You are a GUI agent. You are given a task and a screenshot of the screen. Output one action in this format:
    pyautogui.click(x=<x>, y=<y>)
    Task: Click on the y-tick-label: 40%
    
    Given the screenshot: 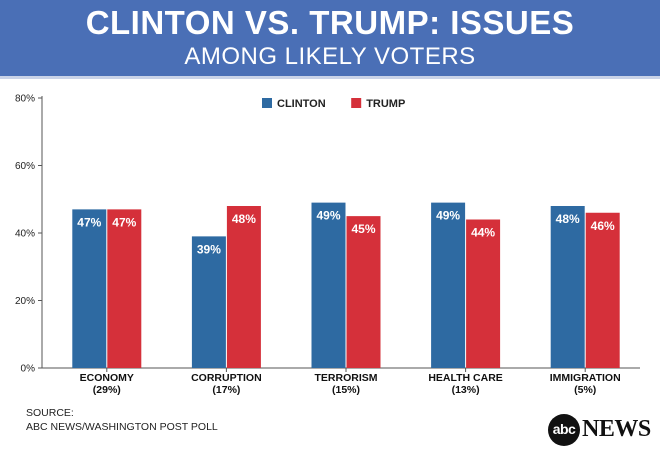 What is the action you would take?
    pyautogui.click(x=25, y=234)
    